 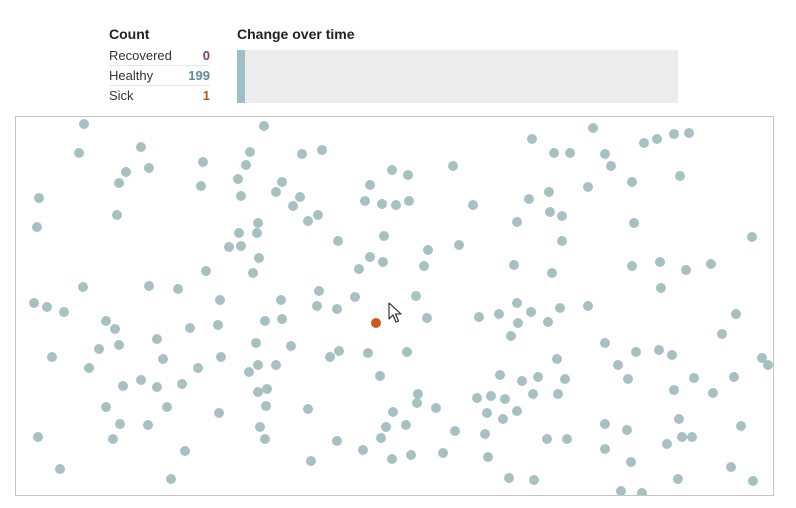 What do you see at coordinates (296, 34) in the screenshot?
I see `chart-title: Change over time` at bounding box center [296, 34].